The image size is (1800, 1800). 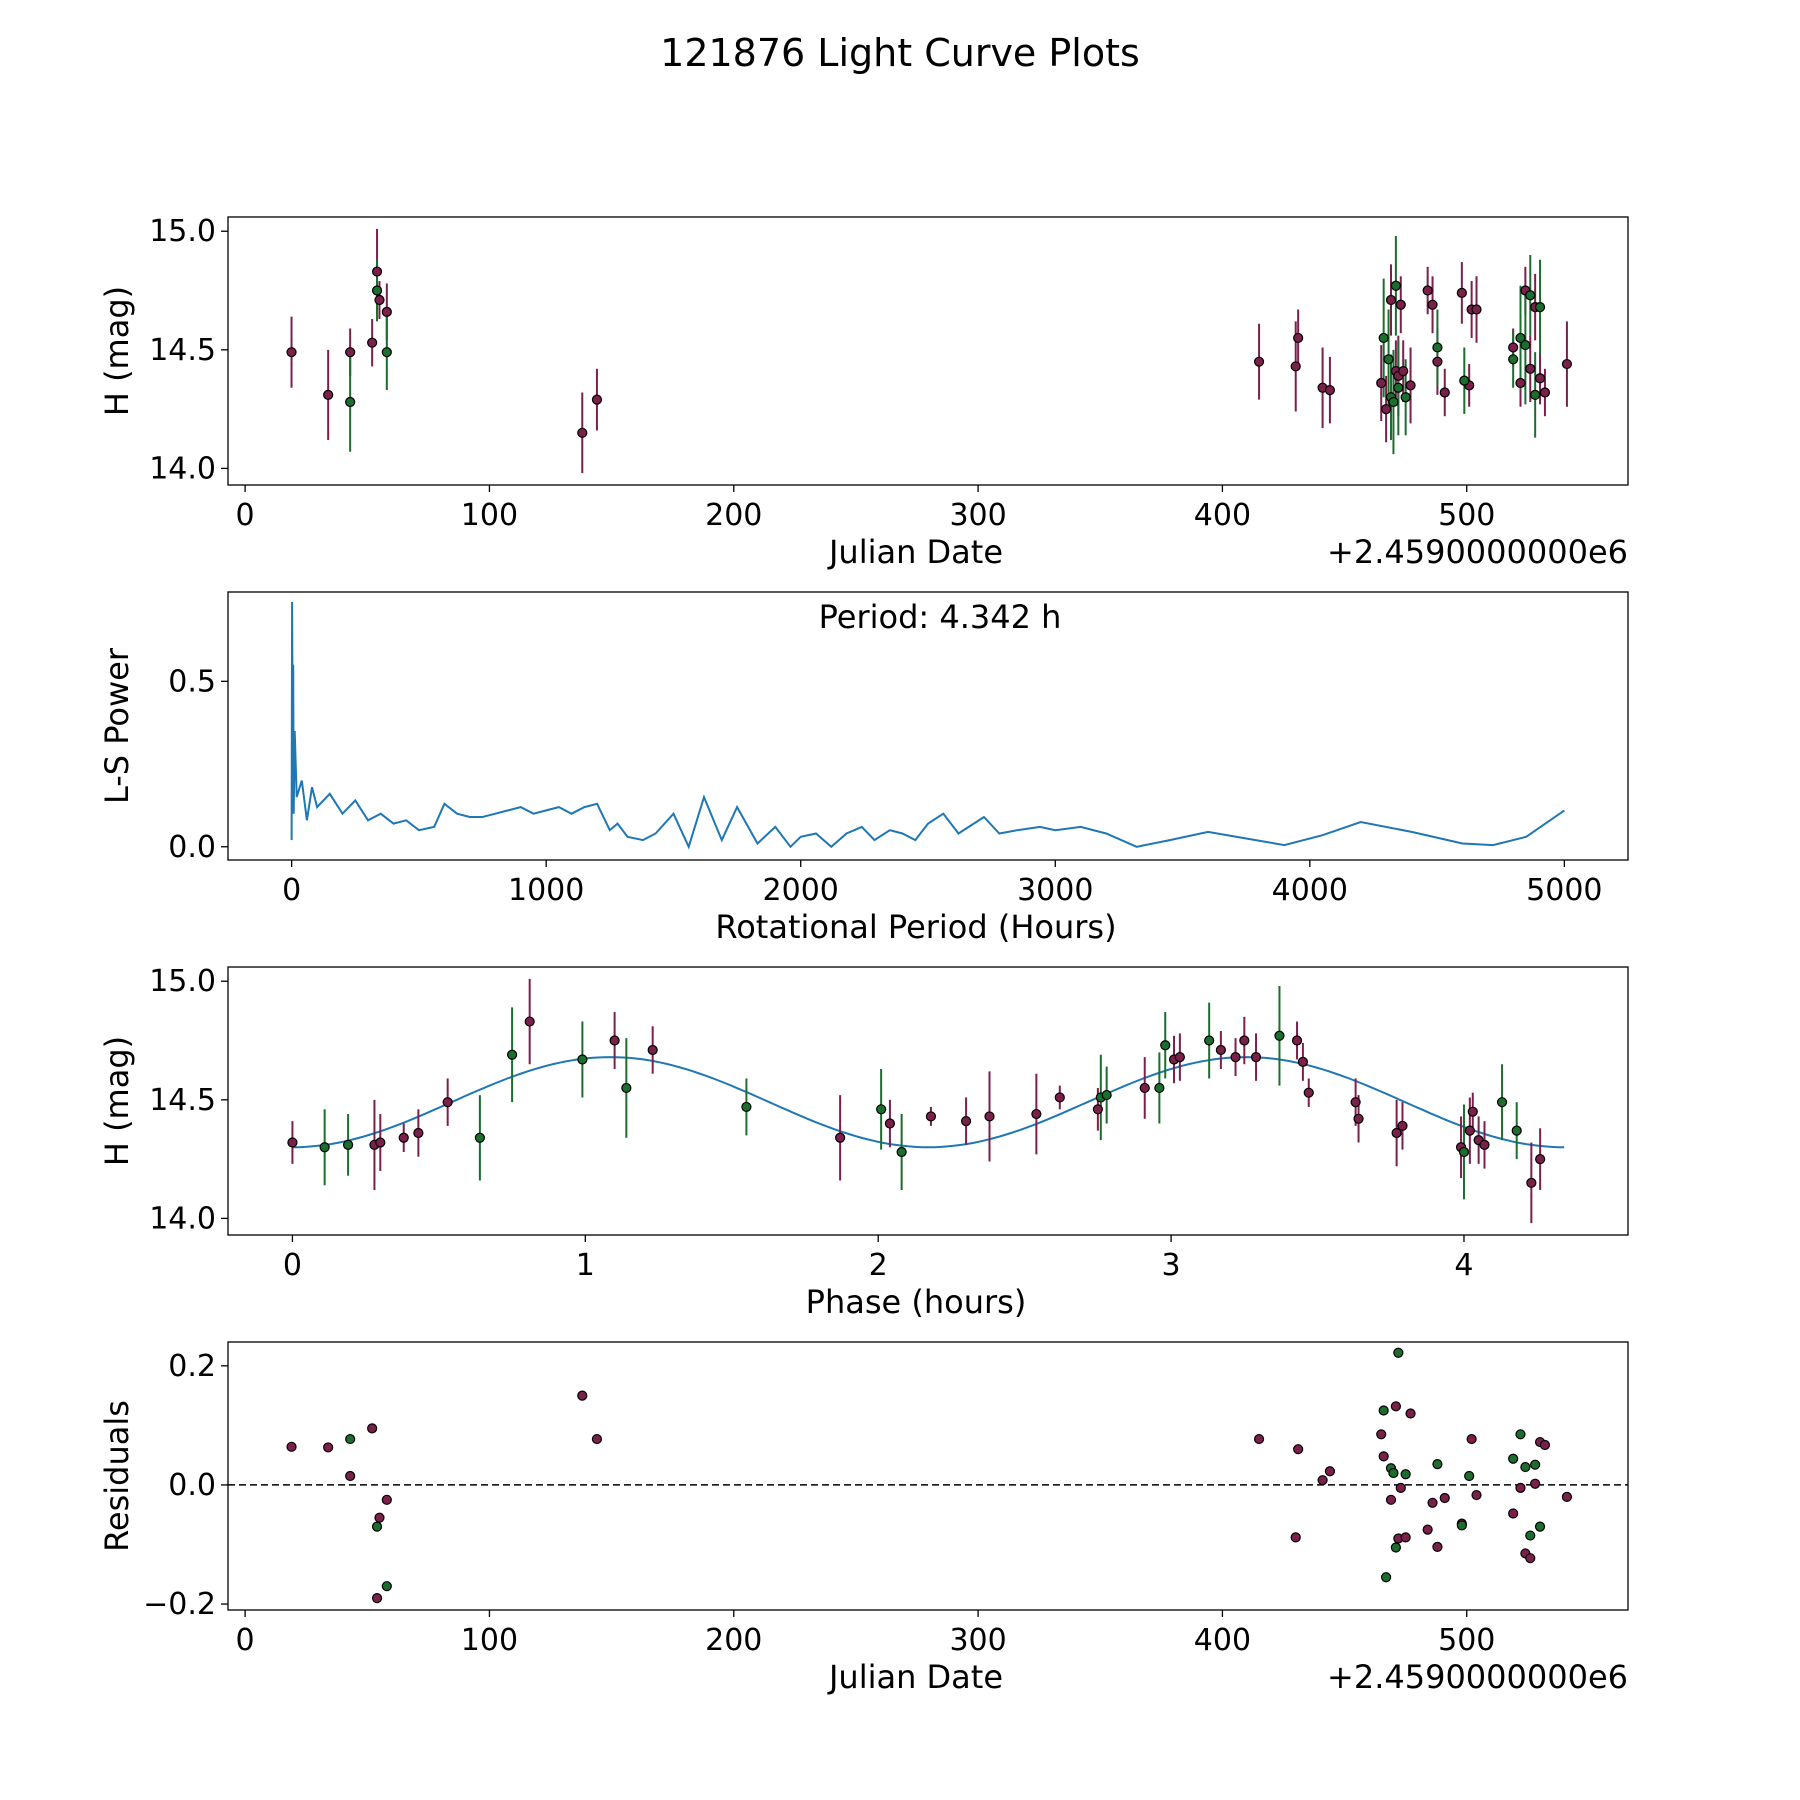 What do you see at coordinates (1222, 1640) in the screenshot?
I see `x-tick-label: 400` at bounding box center [1222, 1640].